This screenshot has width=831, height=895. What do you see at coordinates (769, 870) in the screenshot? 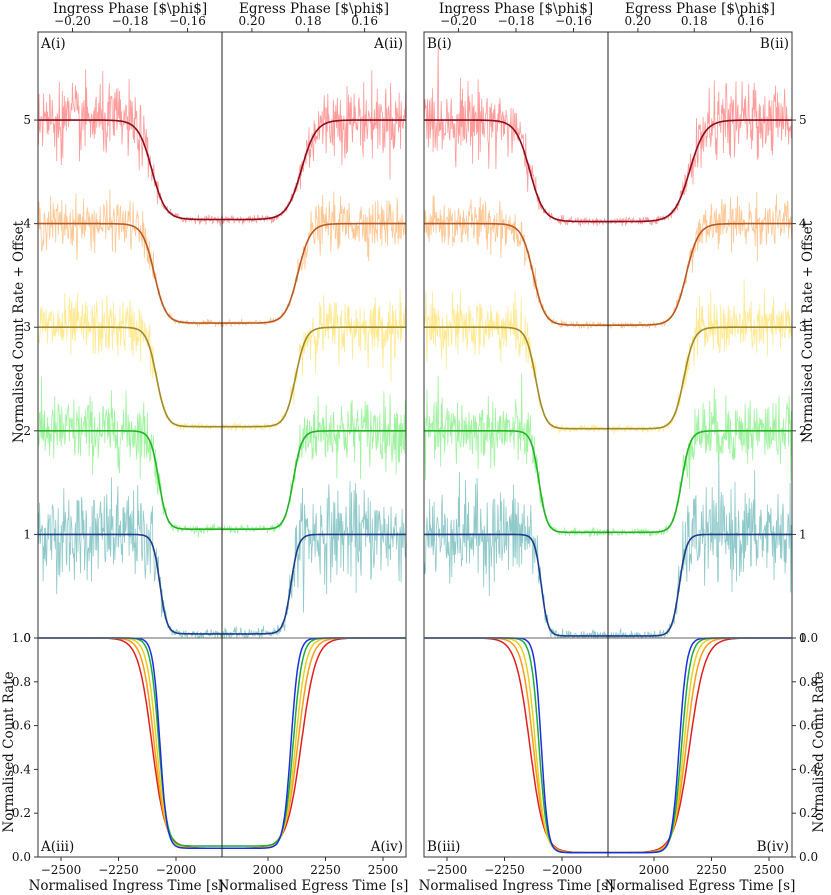
I see `x-tick-label-egress-b-2: 2500` at bounding box center [769, 870].